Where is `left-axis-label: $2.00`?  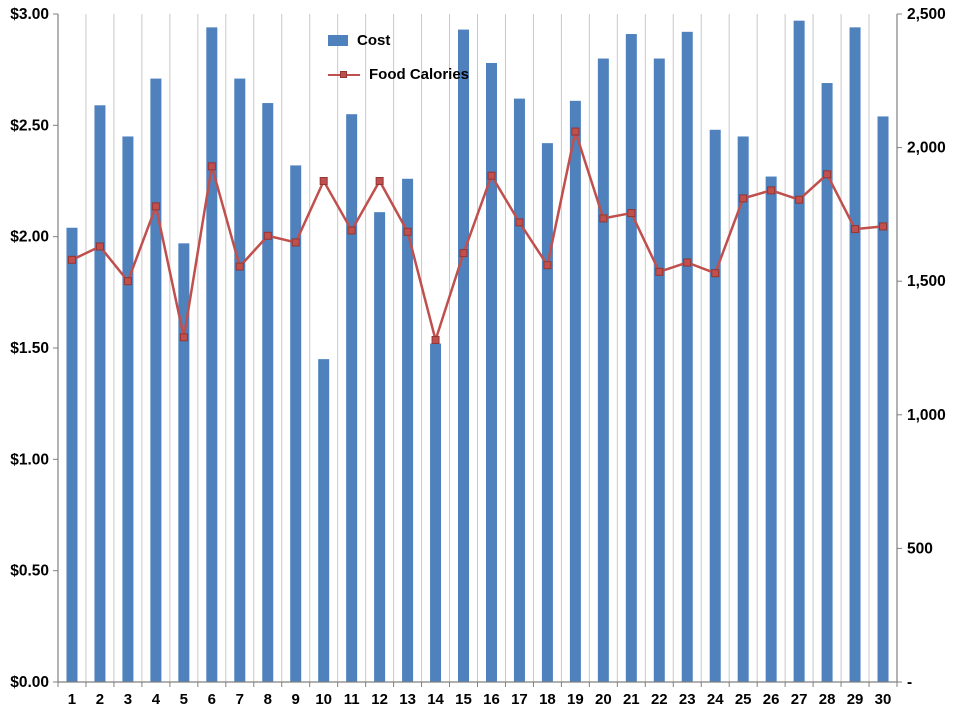 left-axis-label: $2.00 is located at coordinates (29, 237).